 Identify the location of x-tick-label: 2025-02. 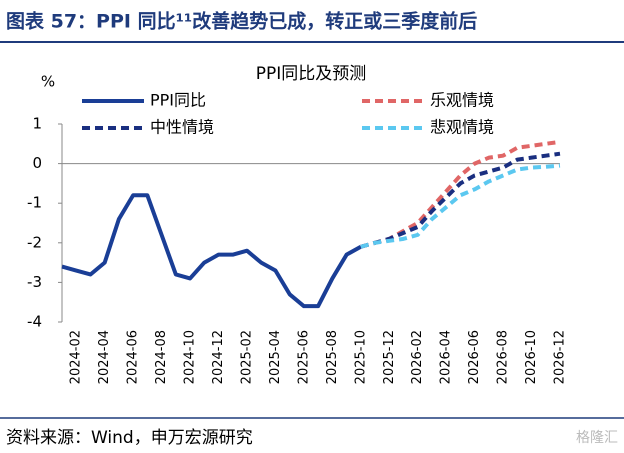
(246, 357).